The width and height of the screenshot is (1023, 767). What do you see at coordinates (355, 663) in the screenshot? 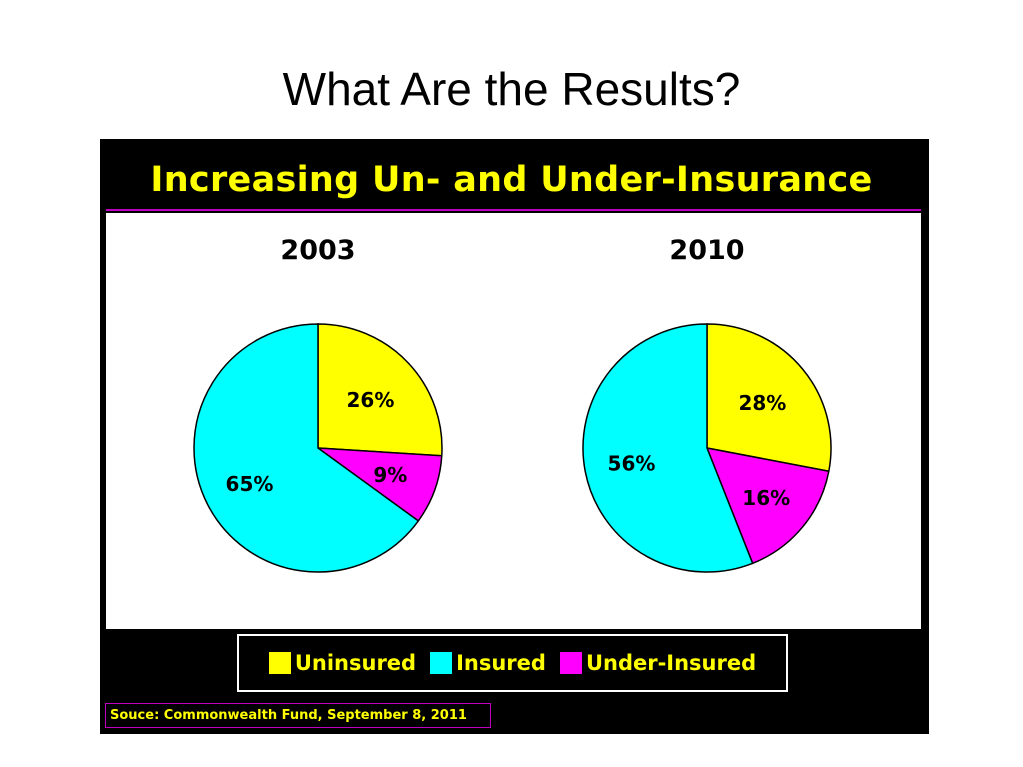
I see `legend-label-uninsured: Uninsured` at bounding box center [355, 663].